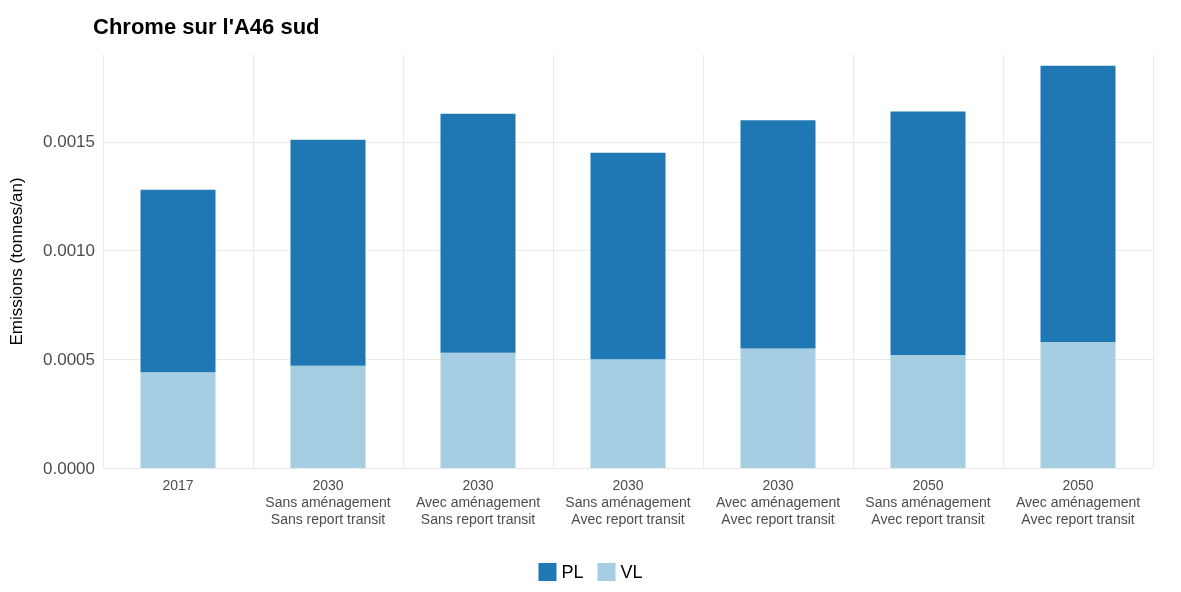  I want to click on y-tick-label: 0.0015, so click(69, 142).